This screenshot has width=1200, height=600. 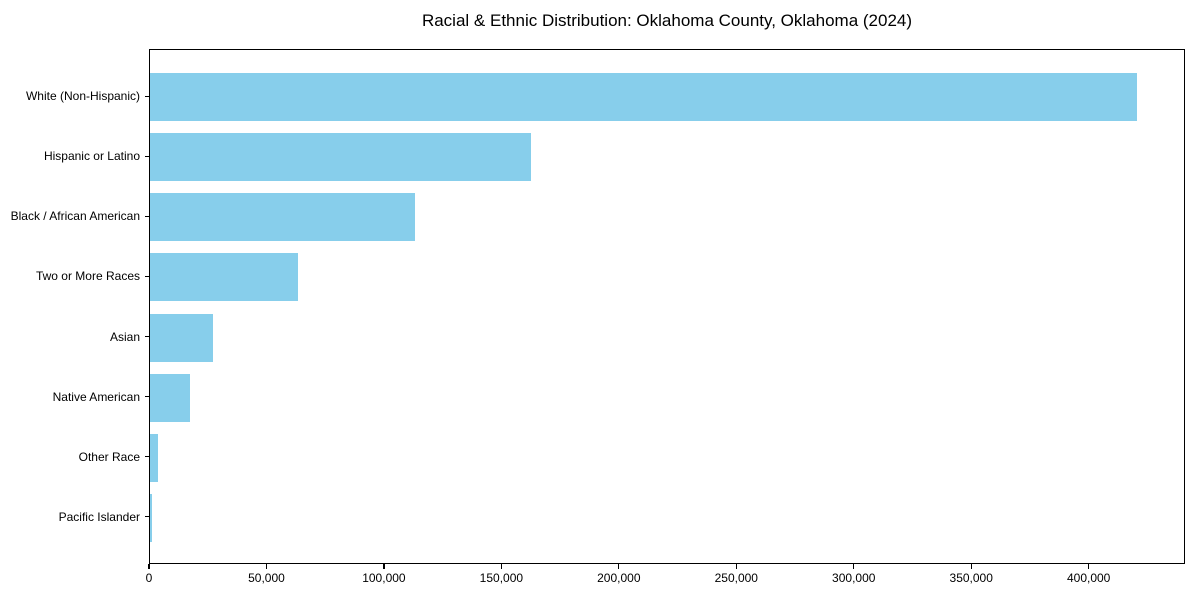 What do you see at coordinates (181, 337) in the screenshot?
I see `bar-asian` at bounding box center [181, 337].